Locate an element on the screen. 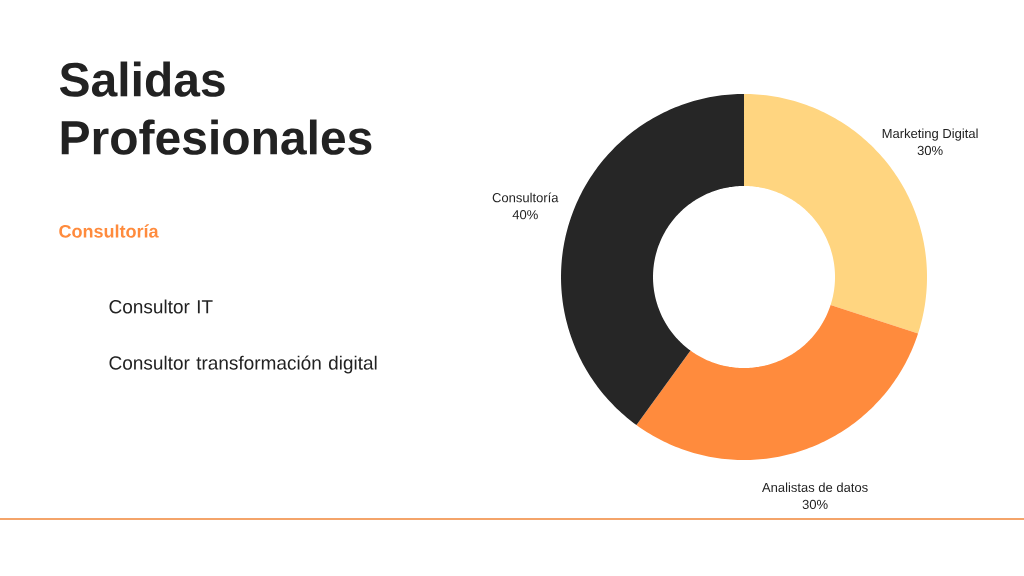  slice-label: Marketing Digital is located at coordinates (930, 134).